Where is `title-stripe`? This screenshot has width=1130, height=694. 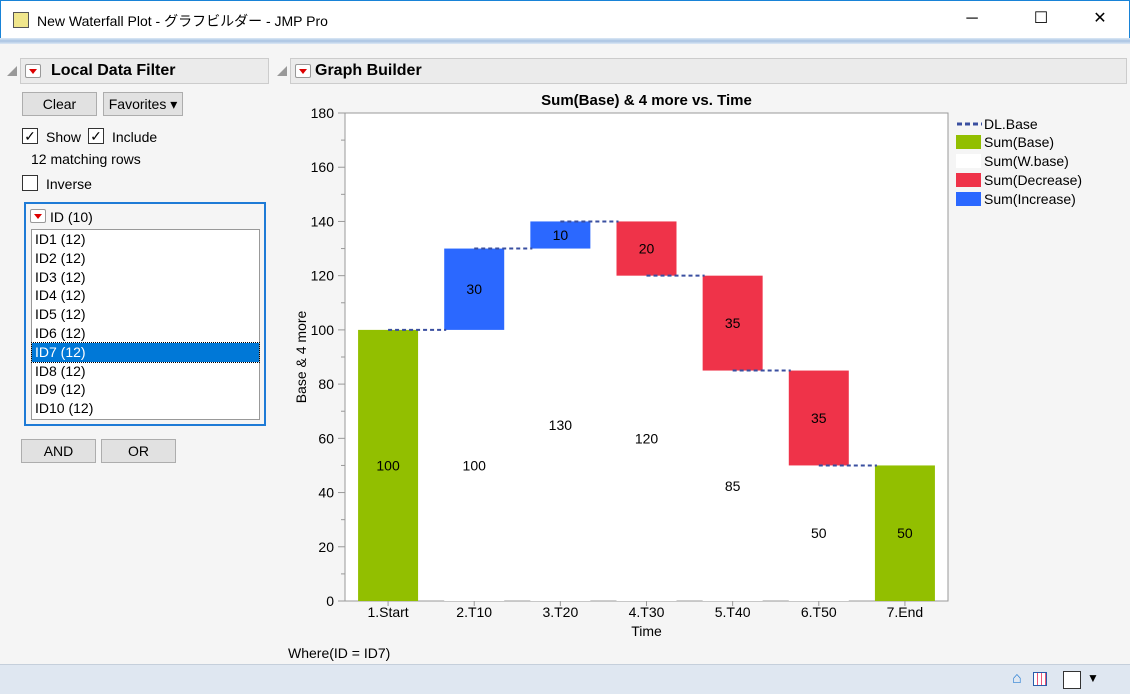 title-stripe is located at coordinates (565, 41).